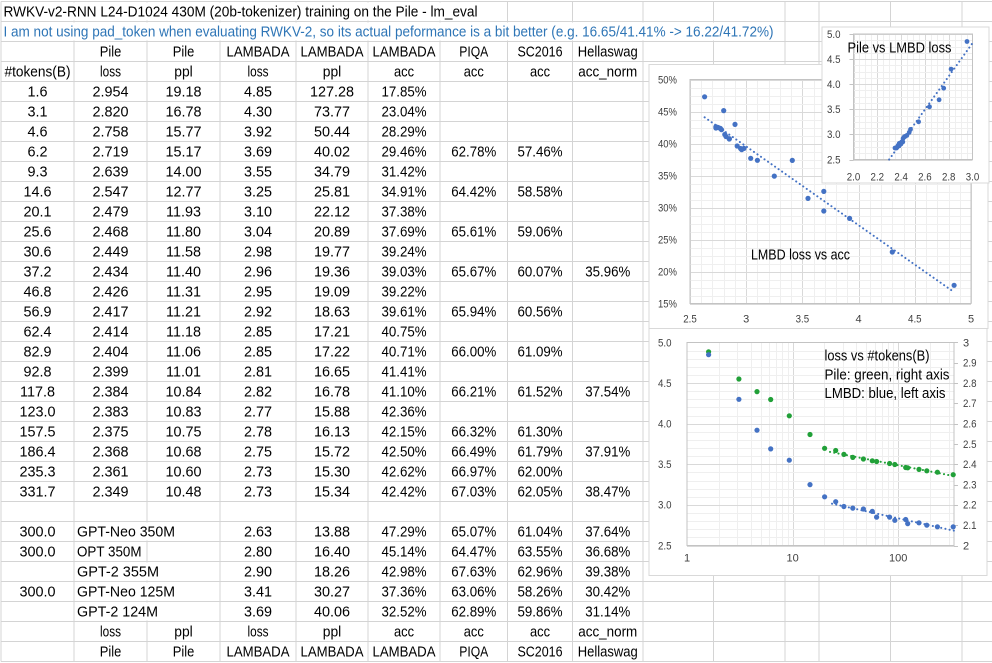  I want to click on svg-text: 18.26, so click(332, 572).